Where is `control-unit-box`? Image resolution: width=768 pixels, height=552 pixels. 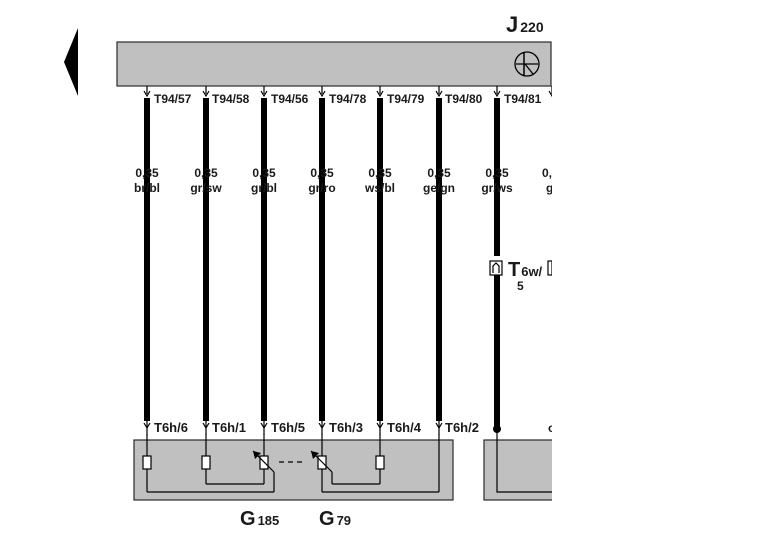 control-unit-box is located at coordinates (334, 64).